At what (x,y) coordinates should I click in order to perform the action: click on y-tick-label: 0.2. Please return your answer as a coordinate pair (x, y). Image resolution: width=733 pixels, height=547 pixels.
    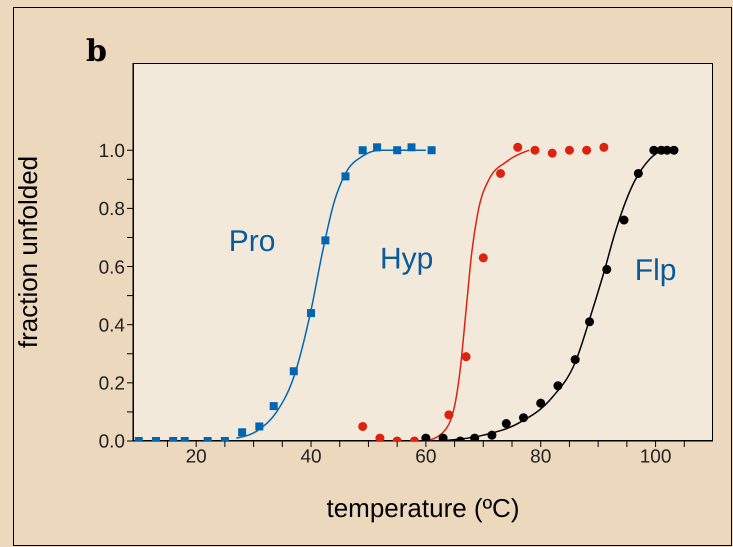
    Looking at the image, I should click on (111, 384).